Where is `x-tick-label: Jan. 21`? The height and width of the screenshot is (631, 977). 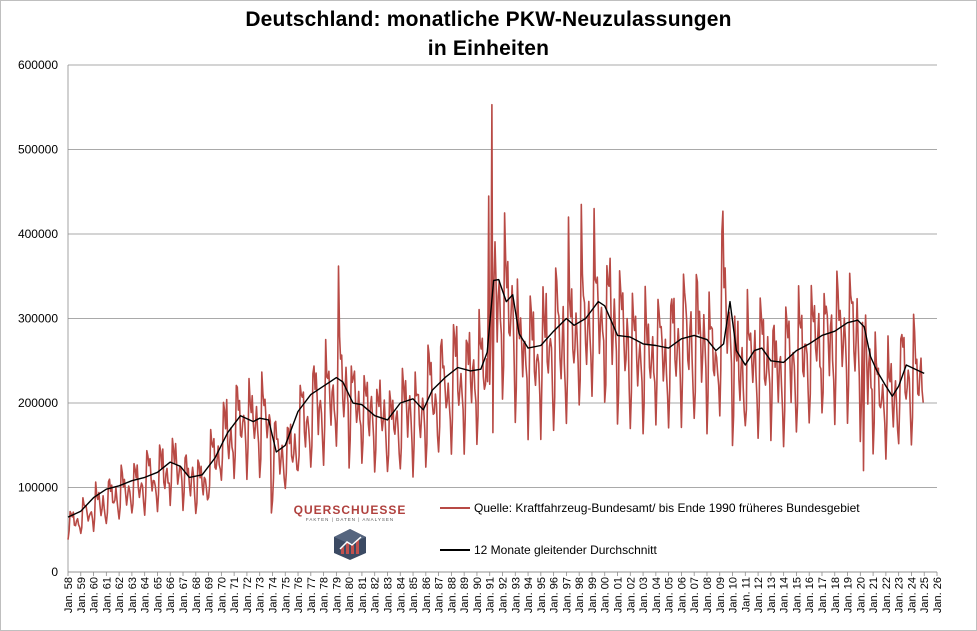 x-tick-label: Jan. 21 is located at coordinates (874, 595).